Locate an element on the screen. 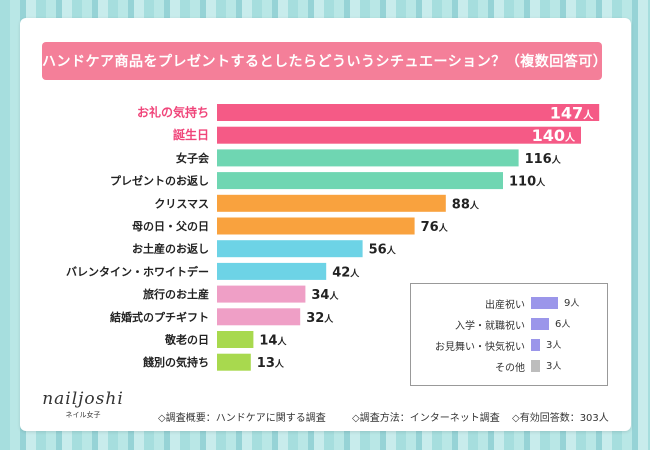  inset-label: その他 is located at coordinates (510, 368).